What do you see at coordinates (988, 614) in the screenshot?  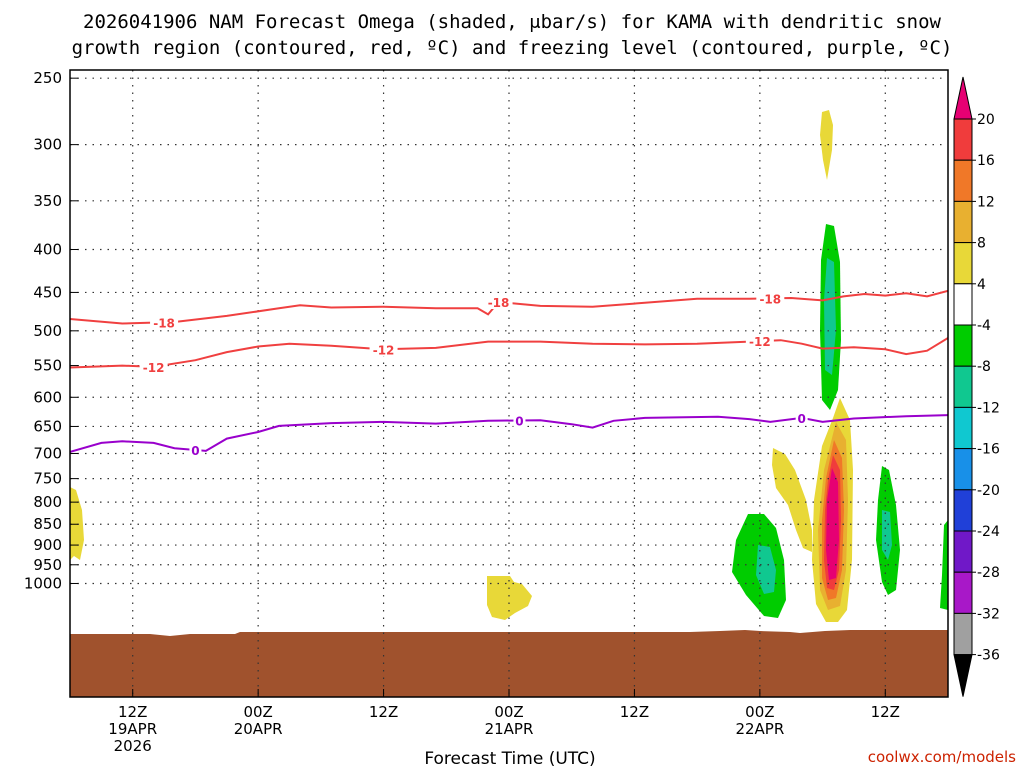 I see `colorbar-label: -32` at bounding box center [988, 614].